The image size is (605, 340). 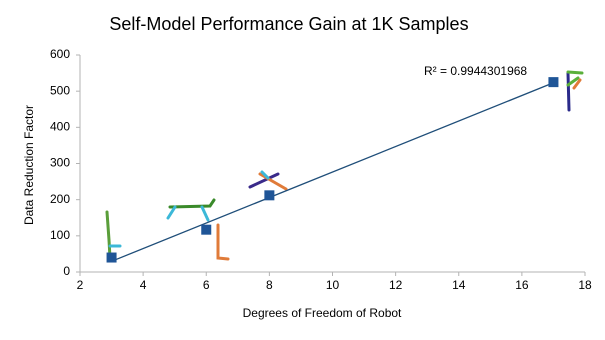 What do you see at coordinates (143, 285) in the screenshot?
I see `x-tick-label: 4` at bounding box center [143, 285].